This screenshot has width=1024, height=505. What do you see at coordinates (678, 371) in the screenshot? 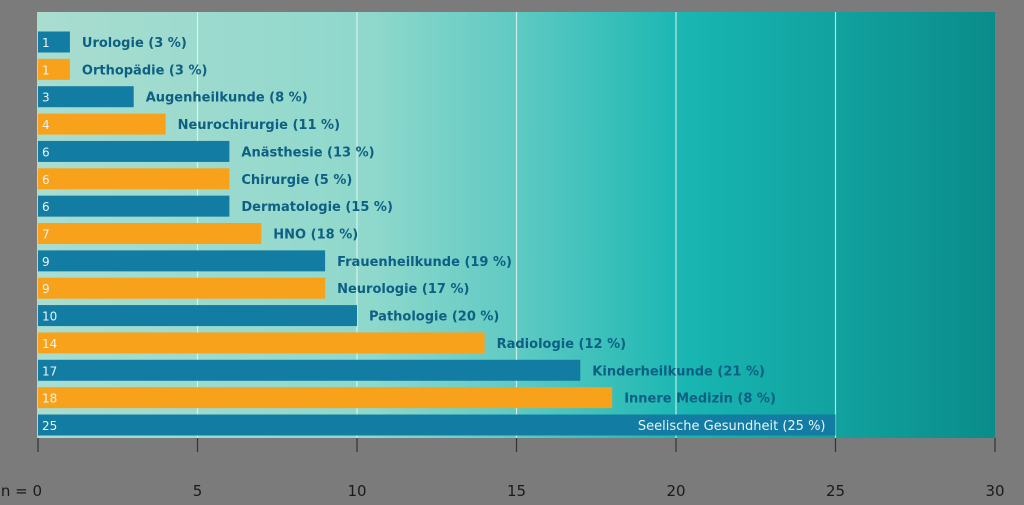
I see `category-label: Kinderheilkunde (21 %)` at bounding box center [678, 371].